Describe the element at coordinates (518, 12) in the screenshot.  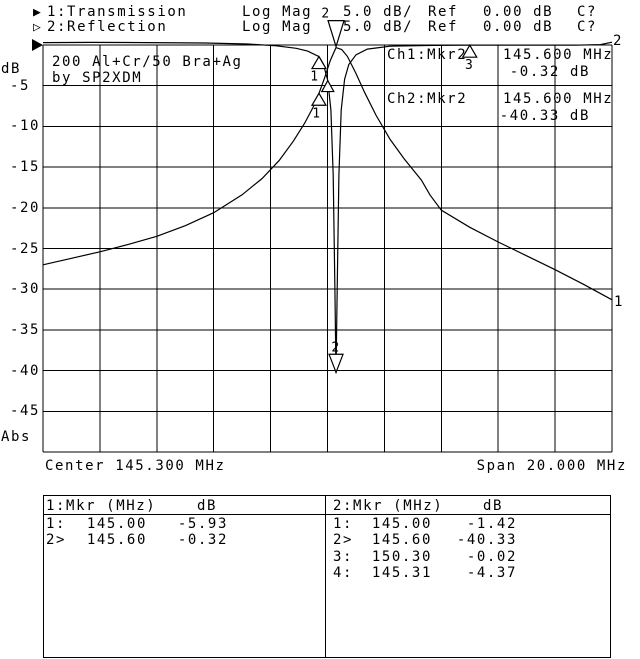
I see `channel1-ref-value: 0.00 dB` at that location.